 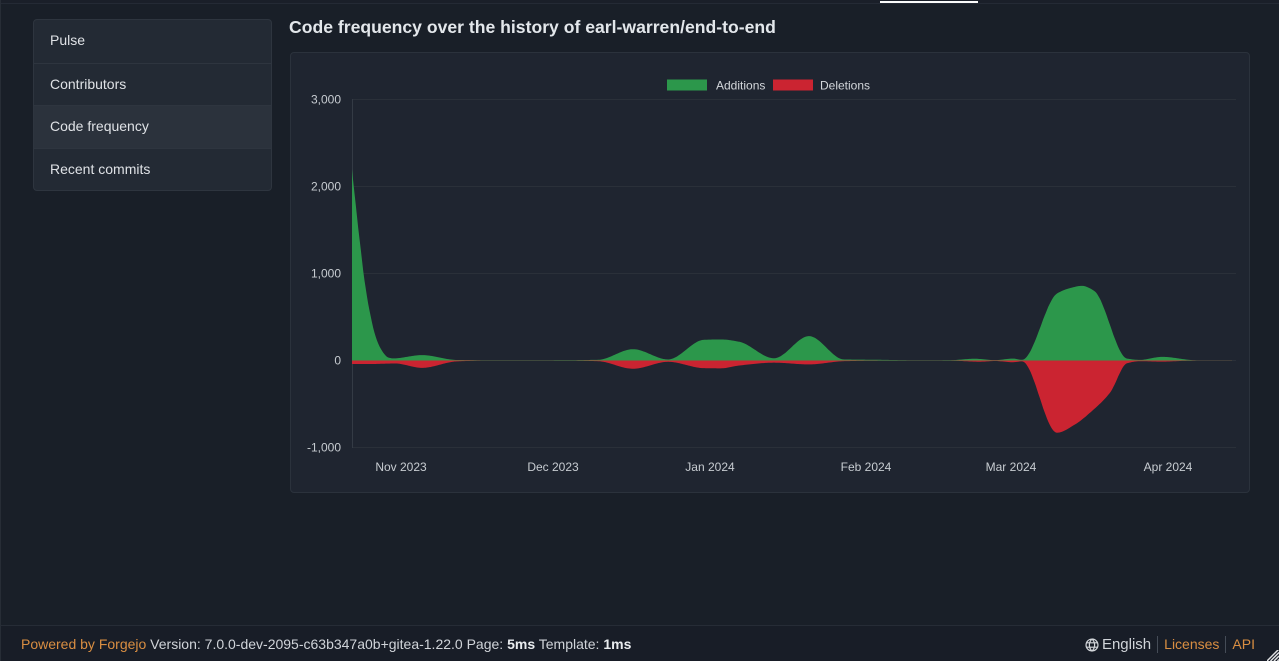 I want to click on svg-text: Jan 2024, so click(x=710, y=467).